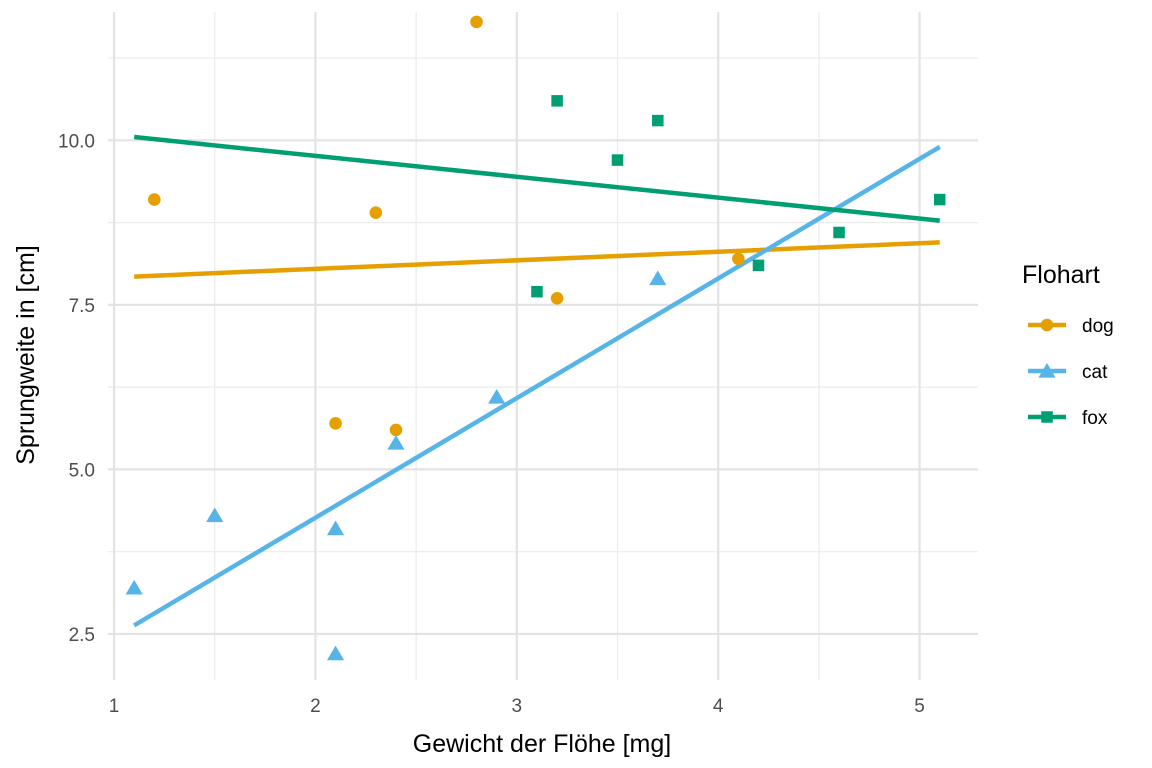 The image size is (1152, 768). I want to click on legend-item-dog: dog, so click(1071, 326).